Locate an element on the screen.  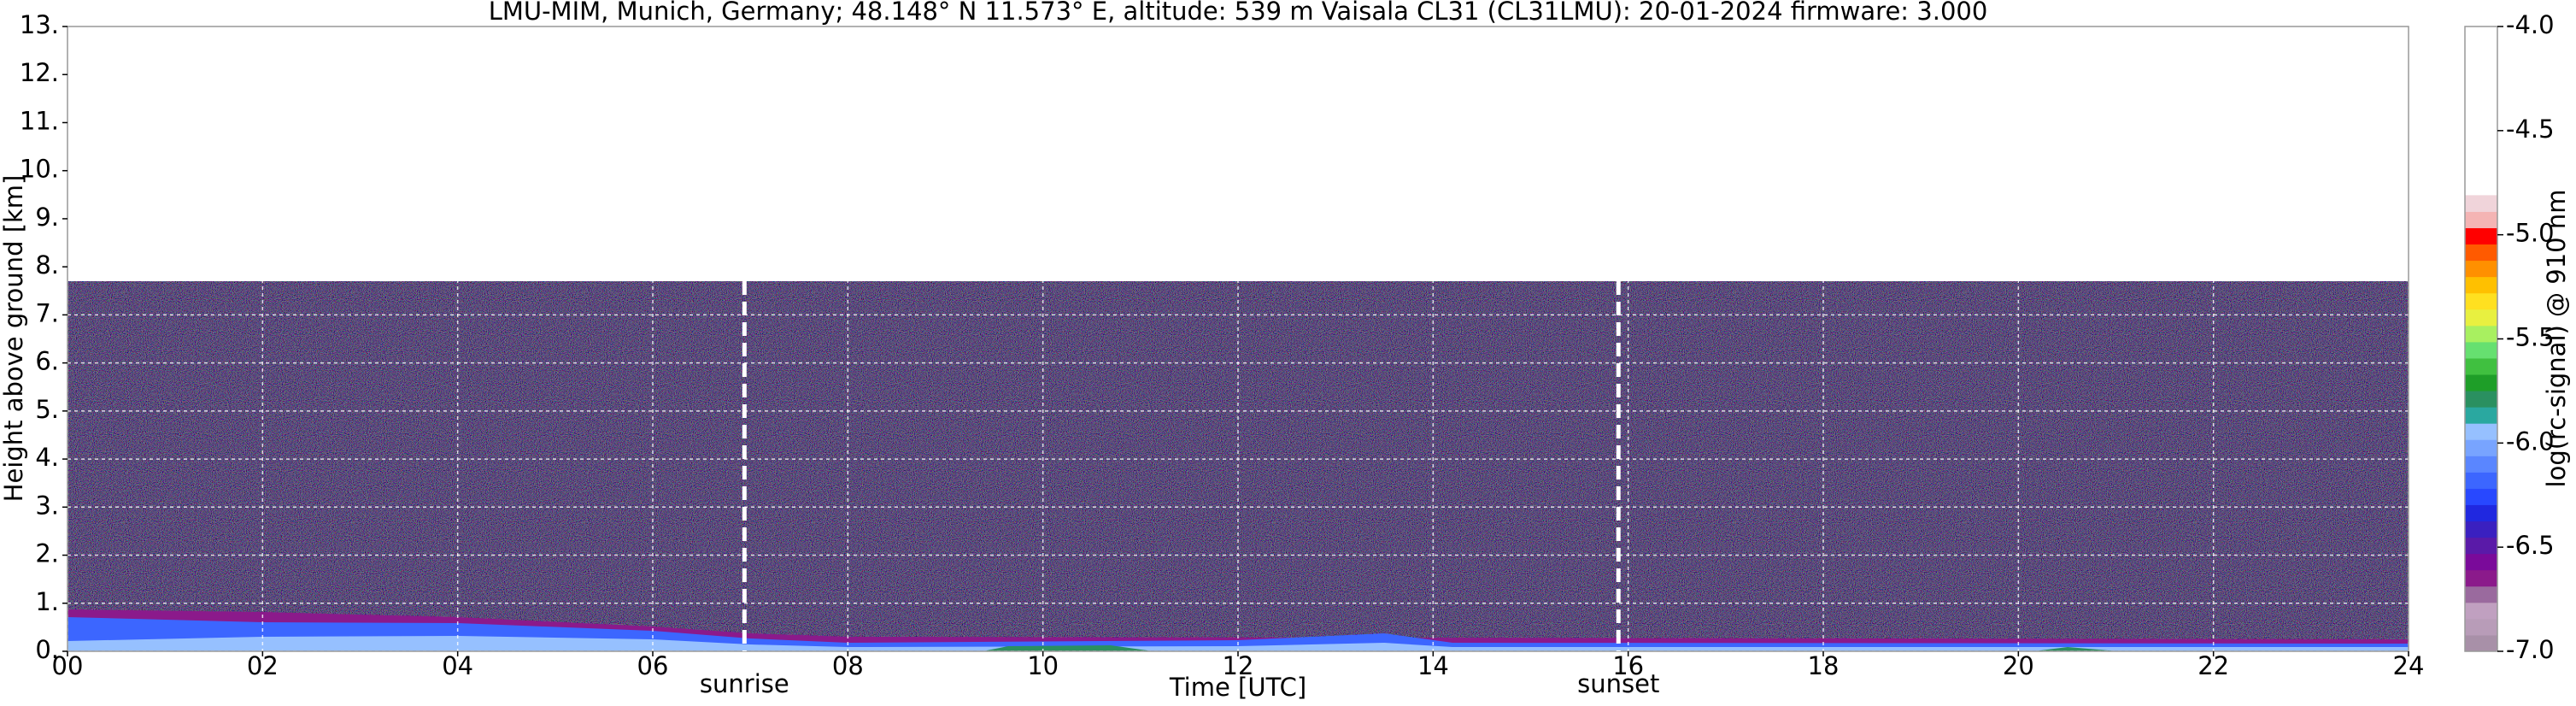
y-tick-label: 0. is located at coordinates (47, 649).